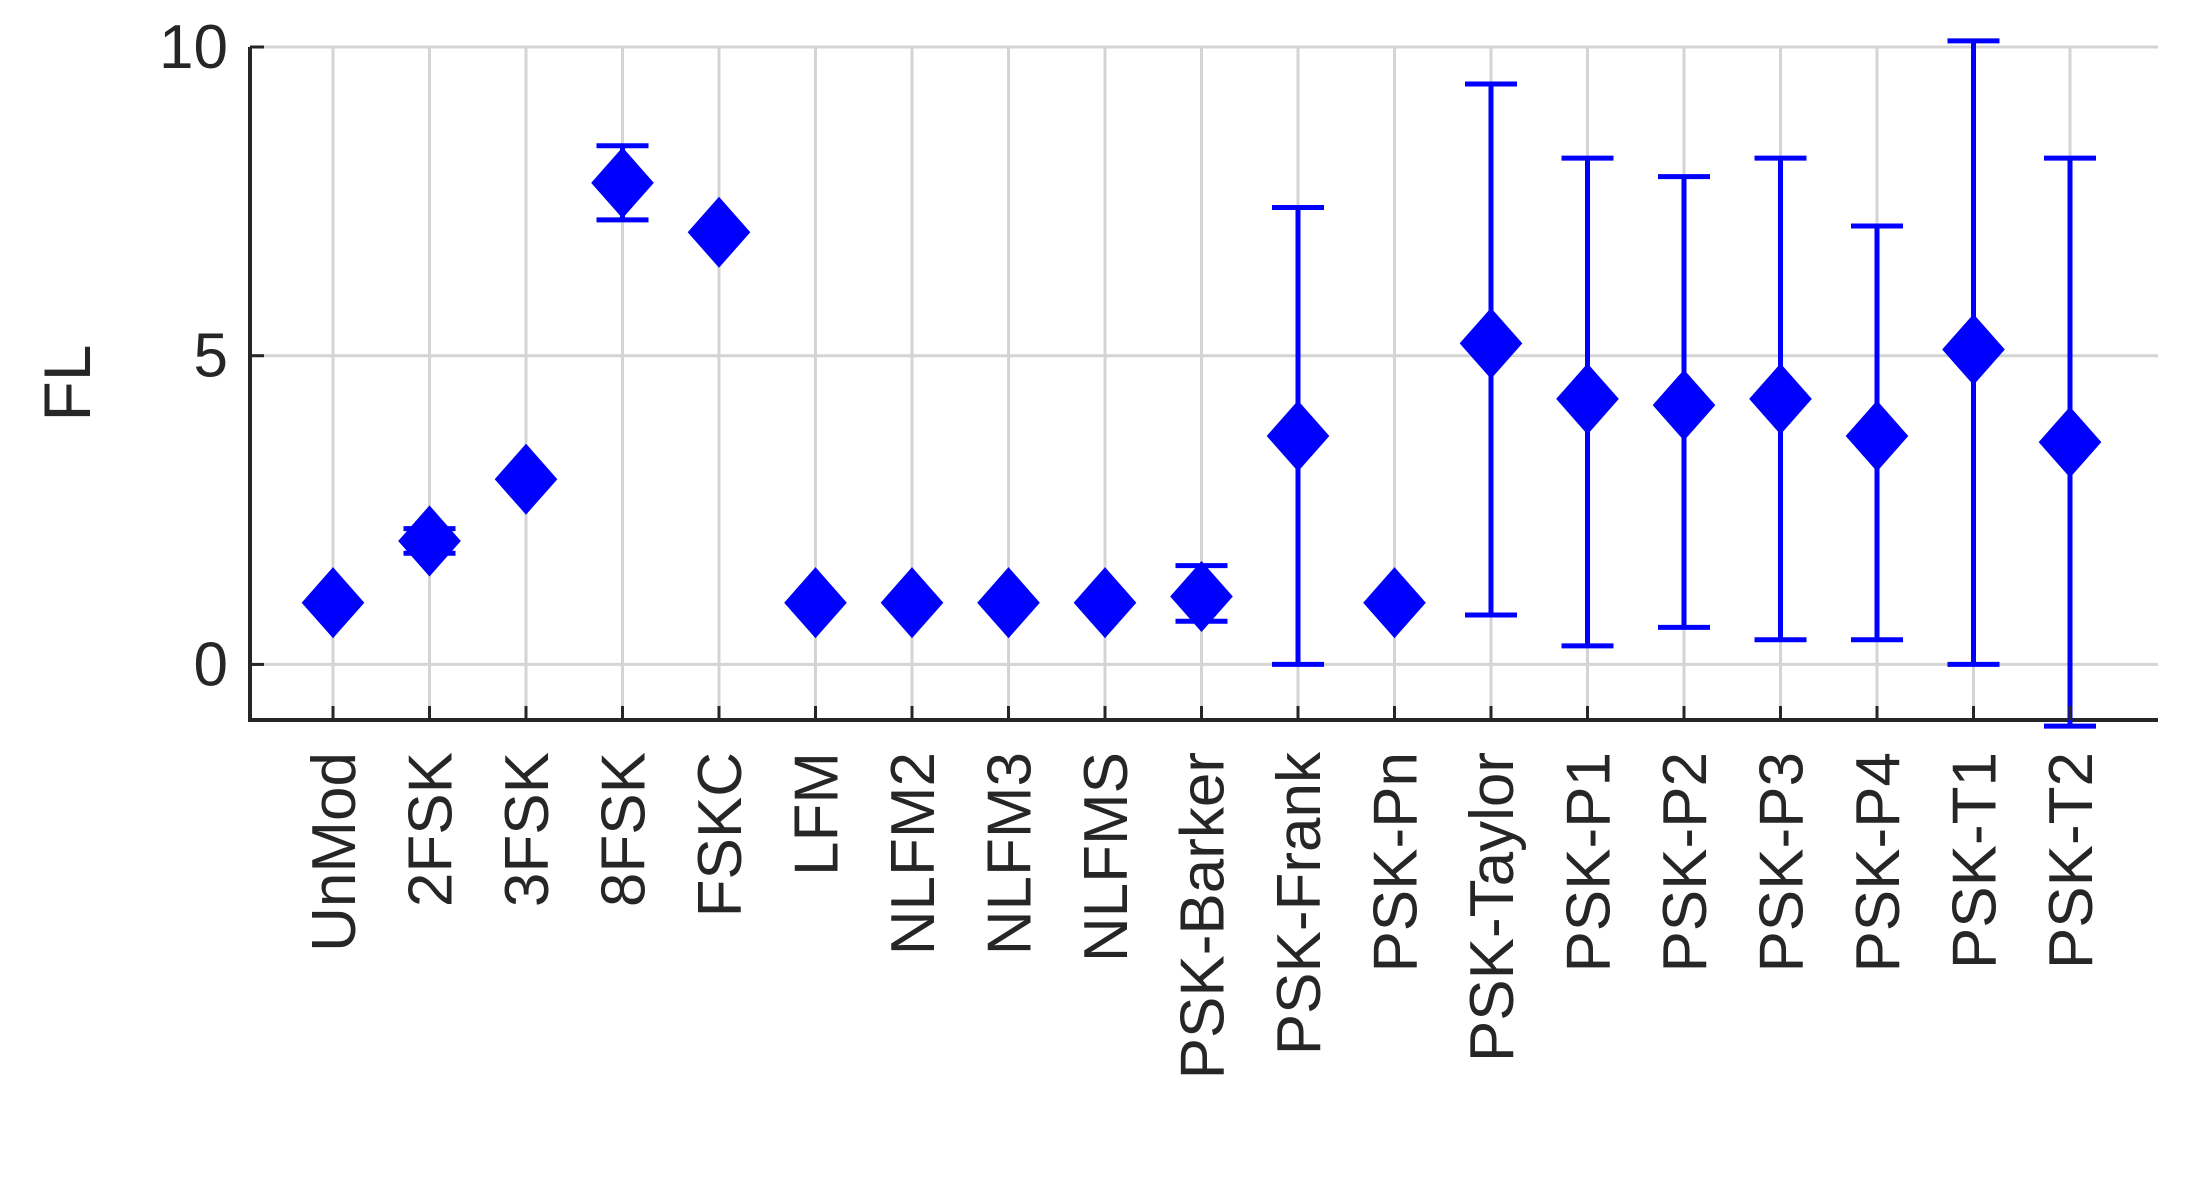  What do you see at coordinates (193, 47) in the screenshot?
I see `y-tick-label: 10` at bounding box center [193, 47].